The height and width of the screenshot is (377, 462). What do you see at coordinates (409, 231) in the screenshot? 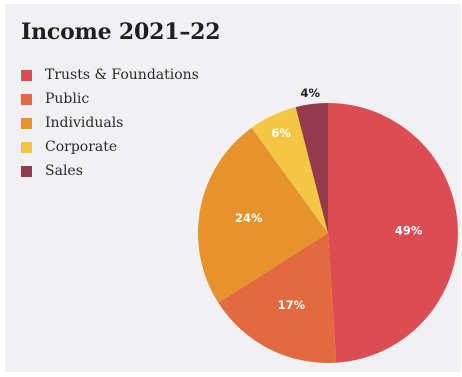
I see `slice-value-label-trusts-foundations: 49%` at bounding box center [409, 231].